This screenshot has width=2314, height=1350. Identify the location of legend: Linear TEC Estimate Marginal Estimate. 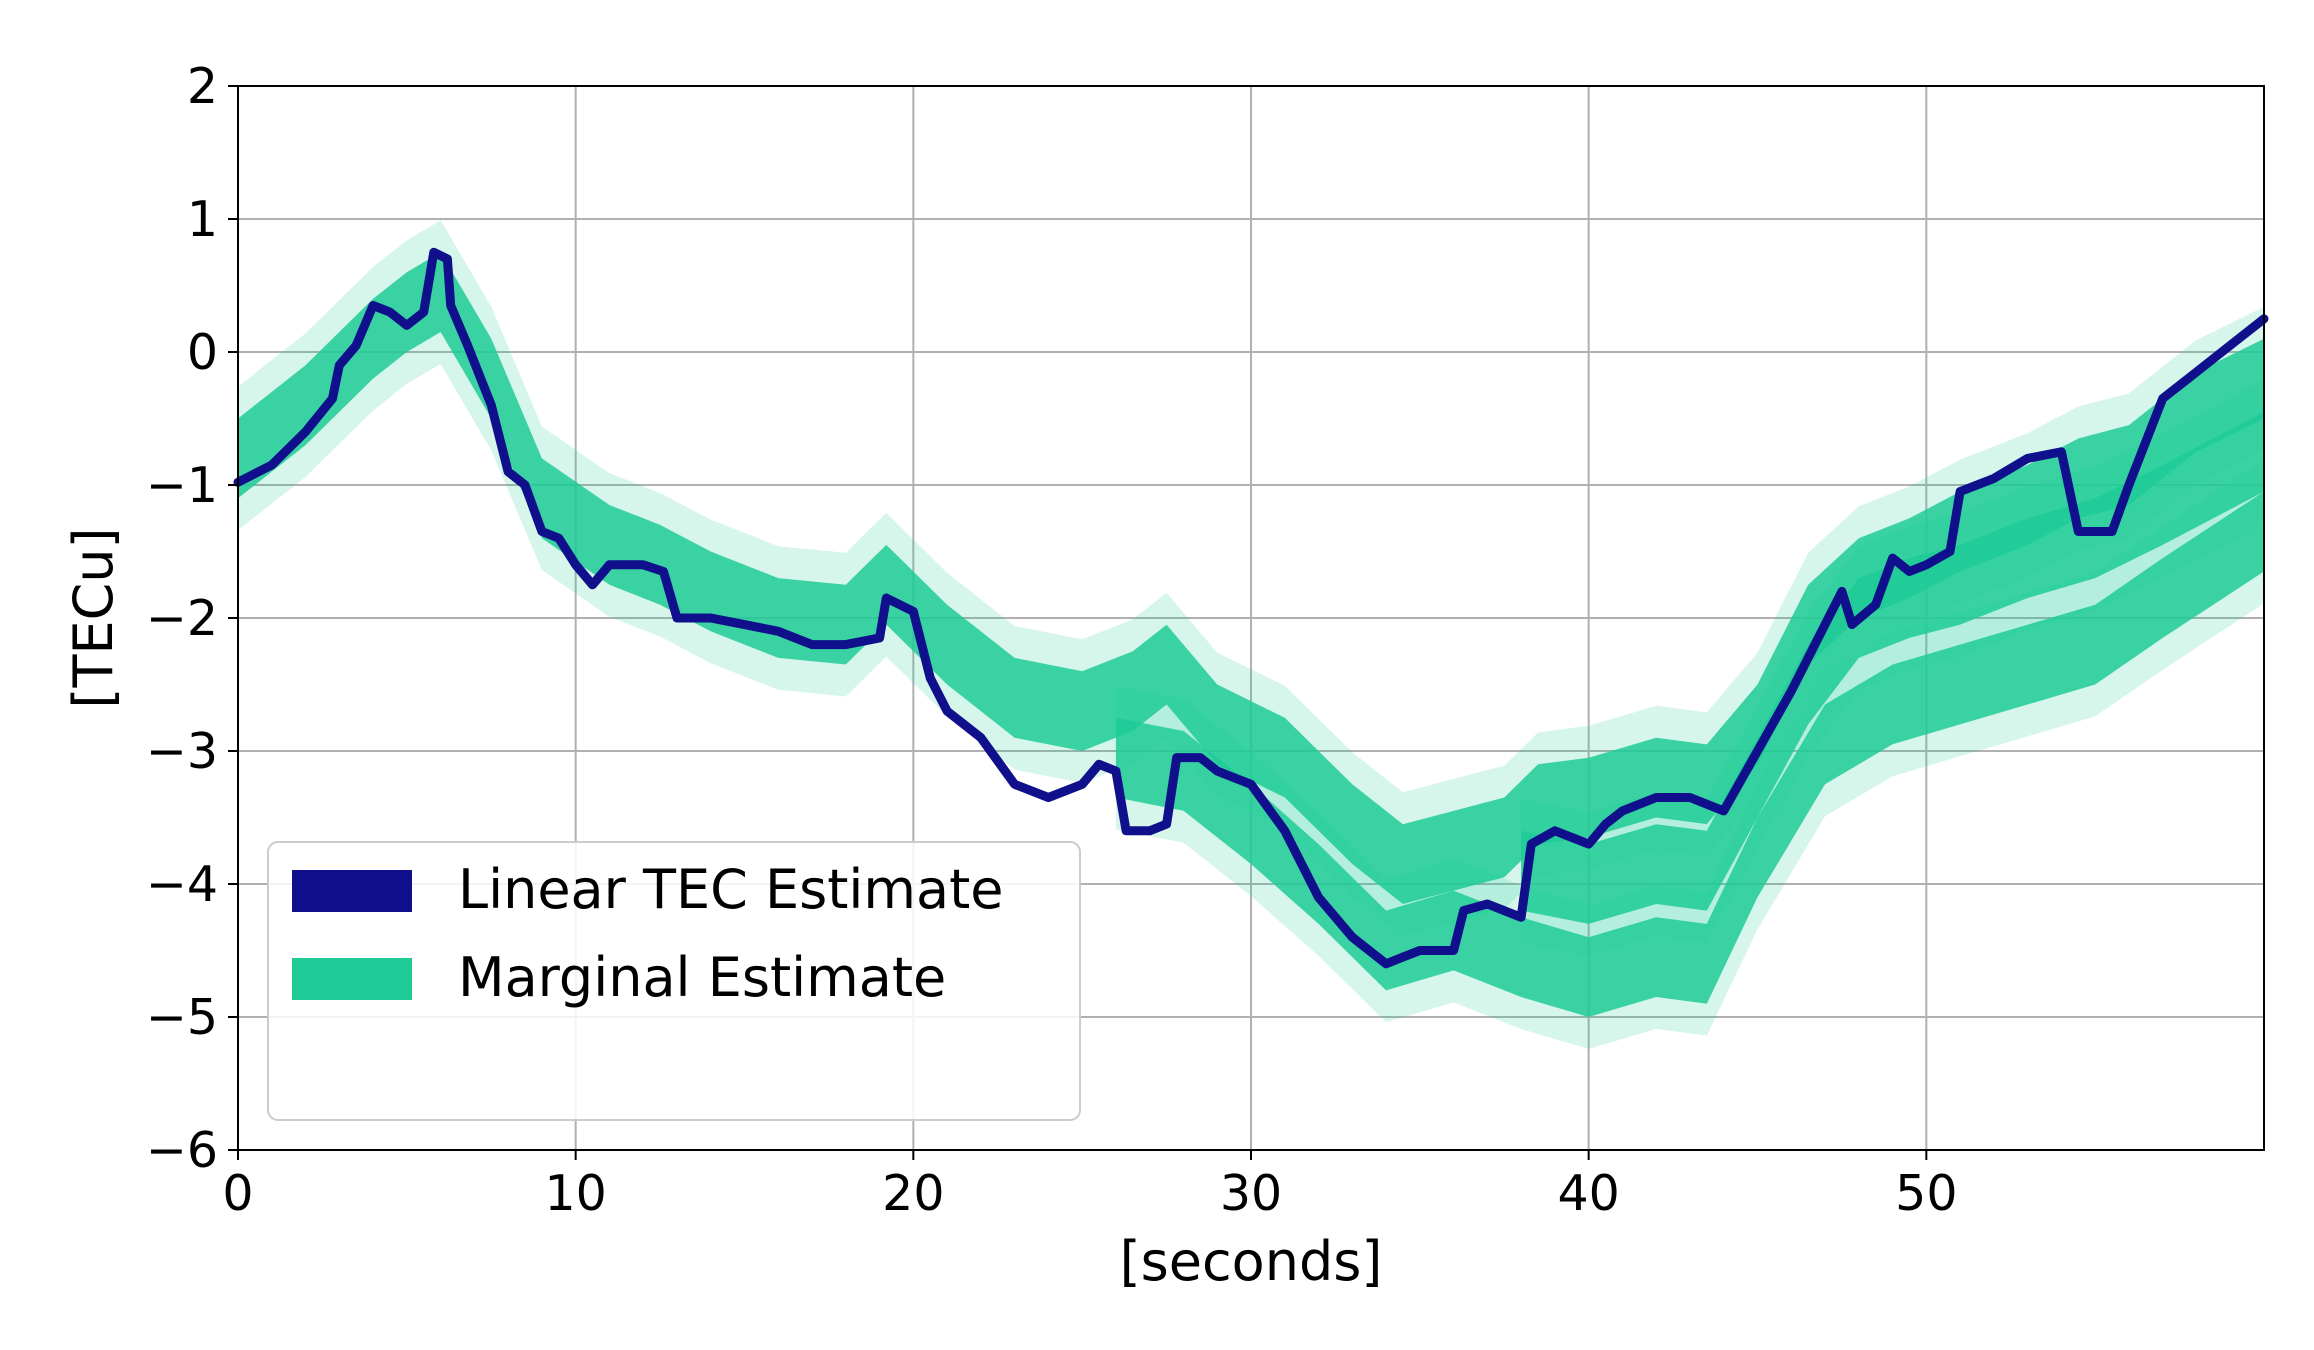
(674, 981).